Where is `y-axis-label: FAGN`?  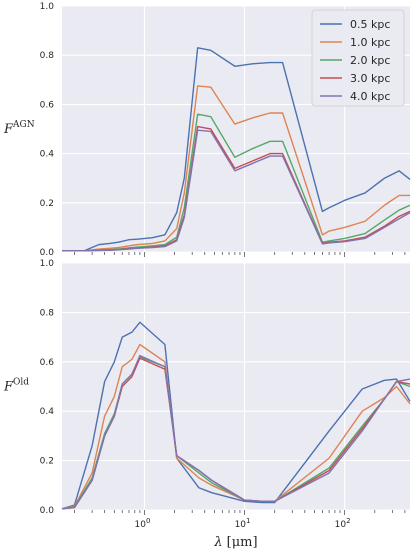
y-axis-label: FAGN is located at coordinates (19, 128).